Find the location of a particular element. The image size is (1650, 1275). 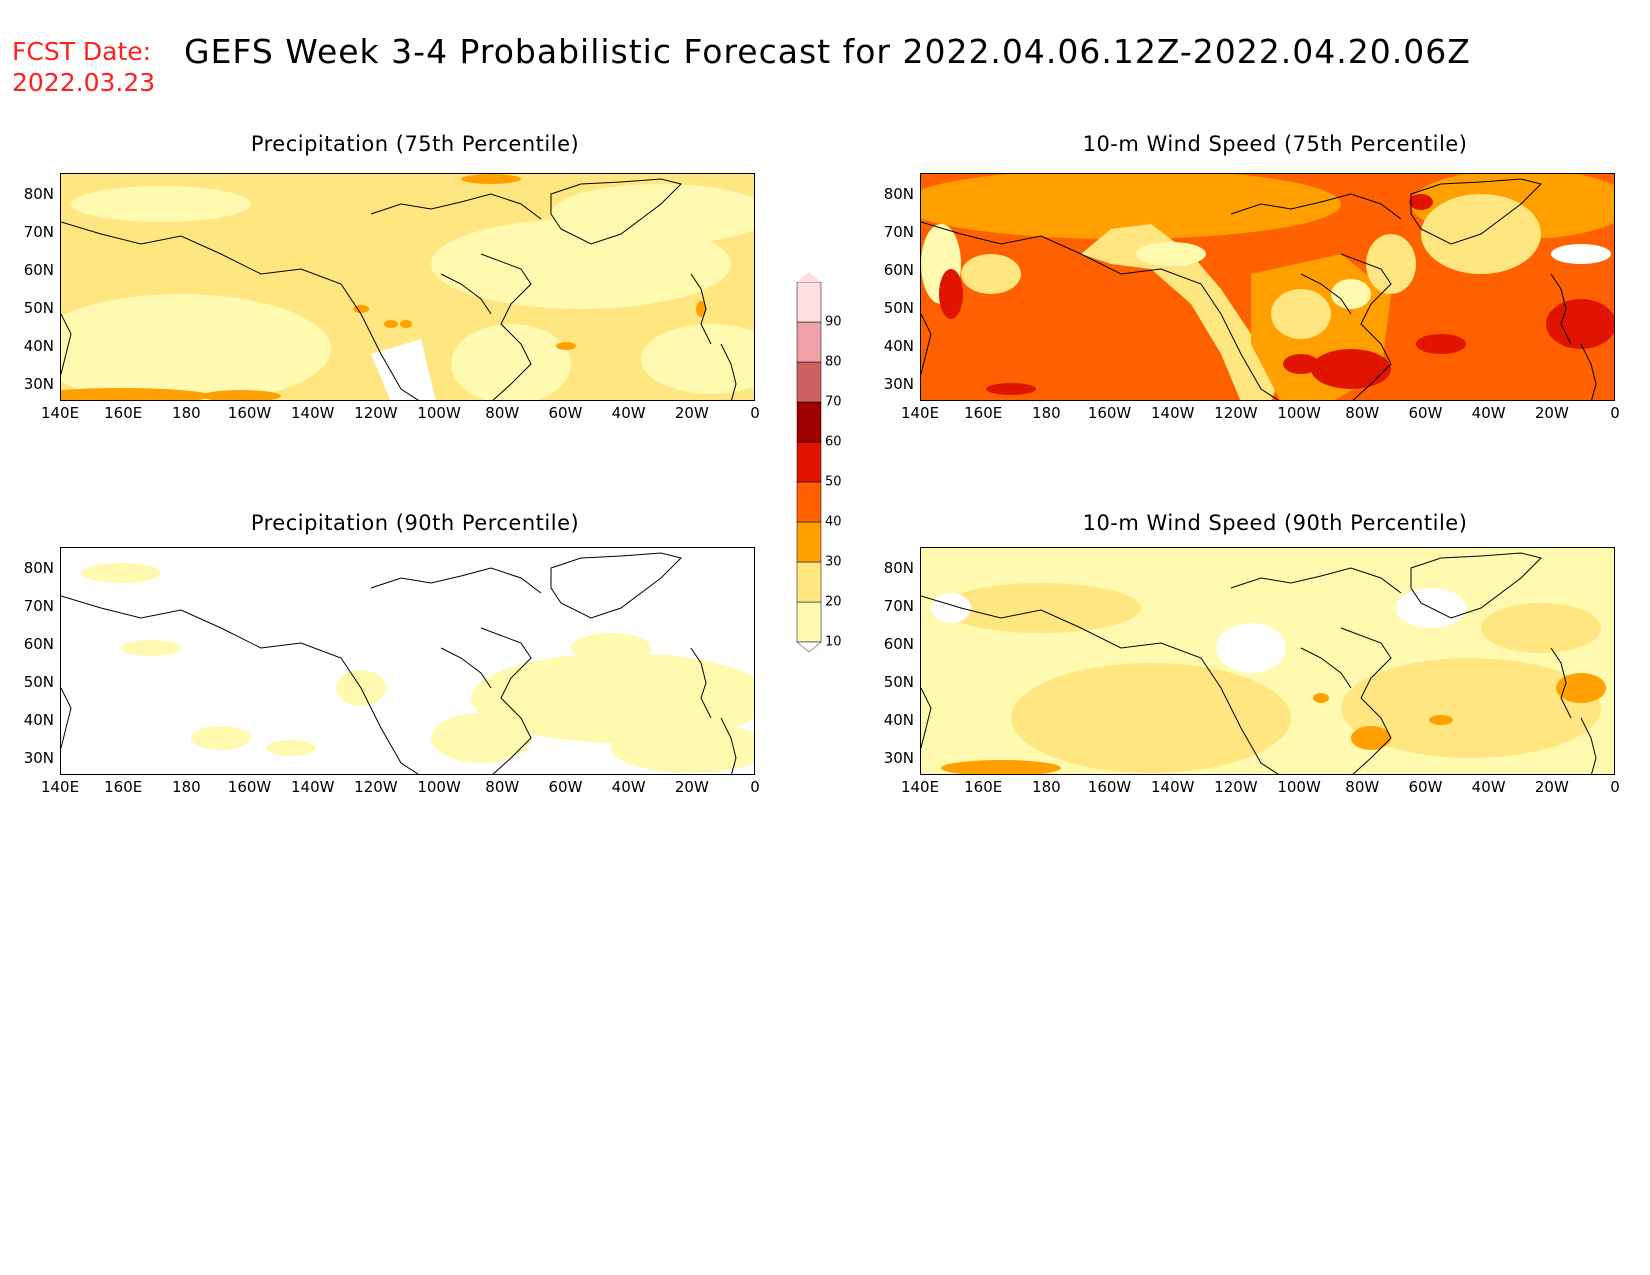

colorbar-label: 90 is located at coordinates (833, 322).